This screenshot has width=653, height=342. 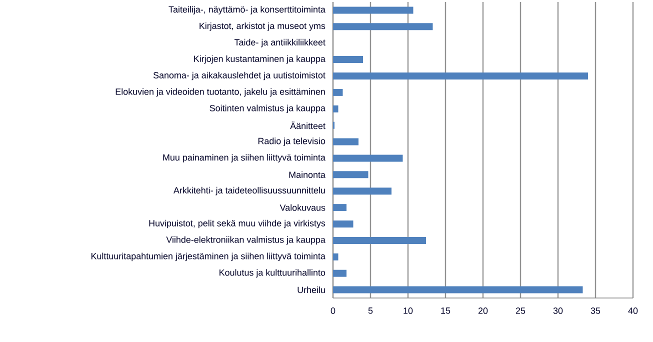 What do you see at coordinates (483, 311) in the screenshot?
I see `x-tick-label: 20` at bounding box center [483, 311].